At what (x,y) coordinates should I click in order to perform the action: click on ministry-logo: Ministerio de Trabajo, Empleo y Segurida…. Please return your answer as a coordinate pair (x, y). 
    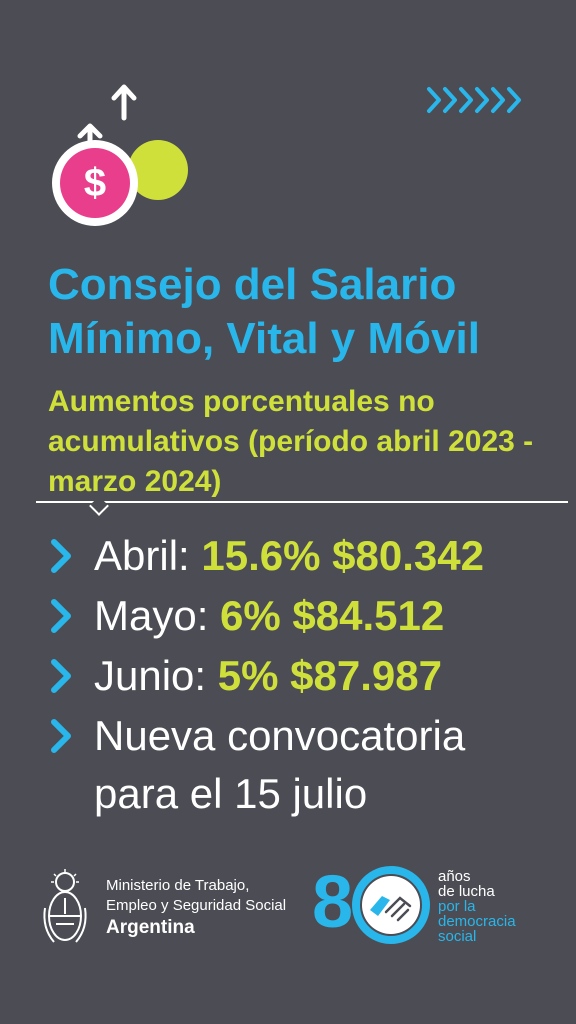
    Looking at the image, I should click on (163, 908).